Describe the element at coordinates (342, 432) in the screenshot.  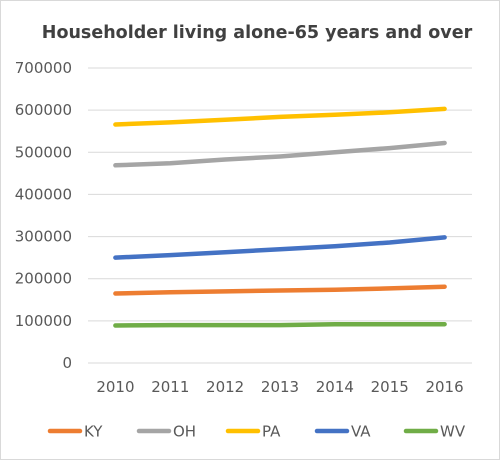
I see `legend-item-va: VA` at that location.